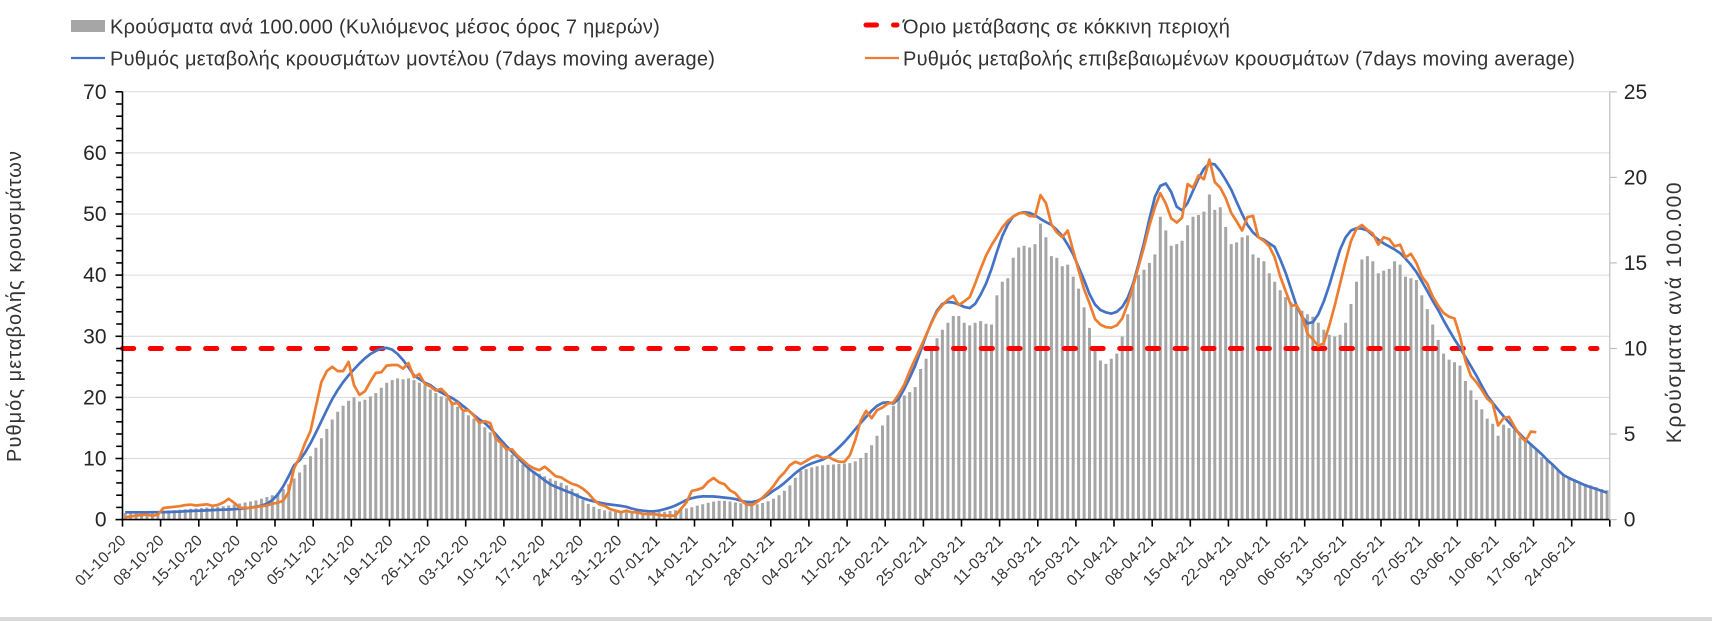 The width and height of the screenshot is (1712, 621). I want to click on svg-text: 50, so click(94, 214).